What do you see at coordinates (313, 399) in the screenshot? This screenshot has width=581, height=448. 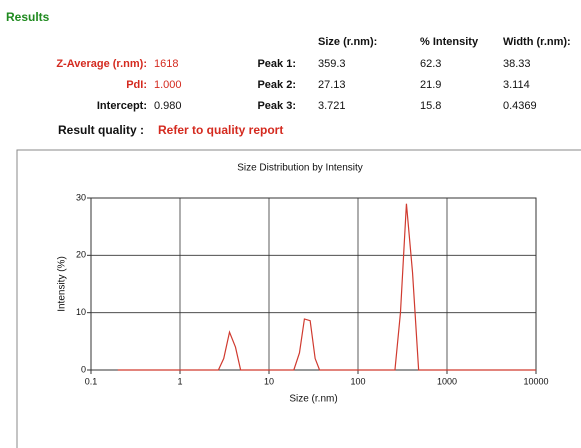 I see `x-axis-label: Size (r.nm)` at bounding box center [313, 399].